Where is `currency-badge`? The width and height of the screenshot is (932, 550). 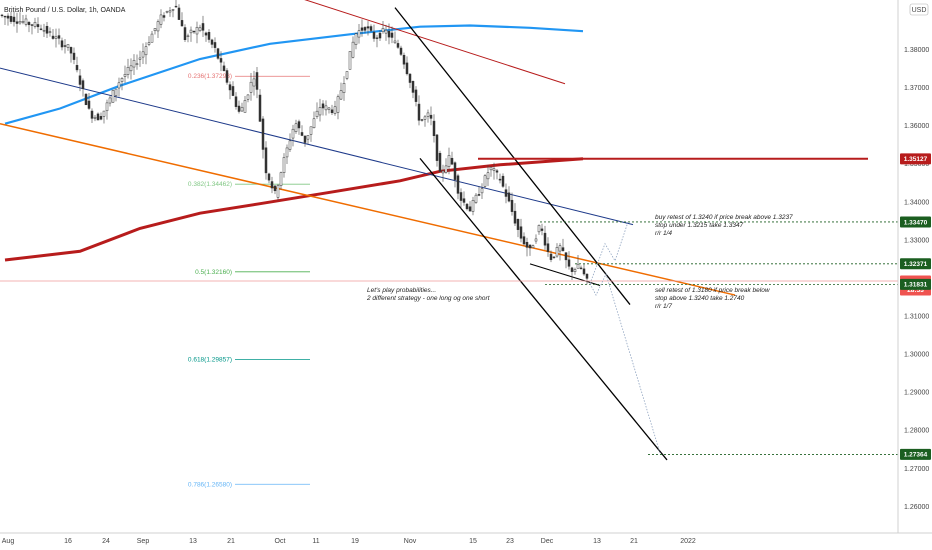 currency-badge is located at coordinates (919, 9).